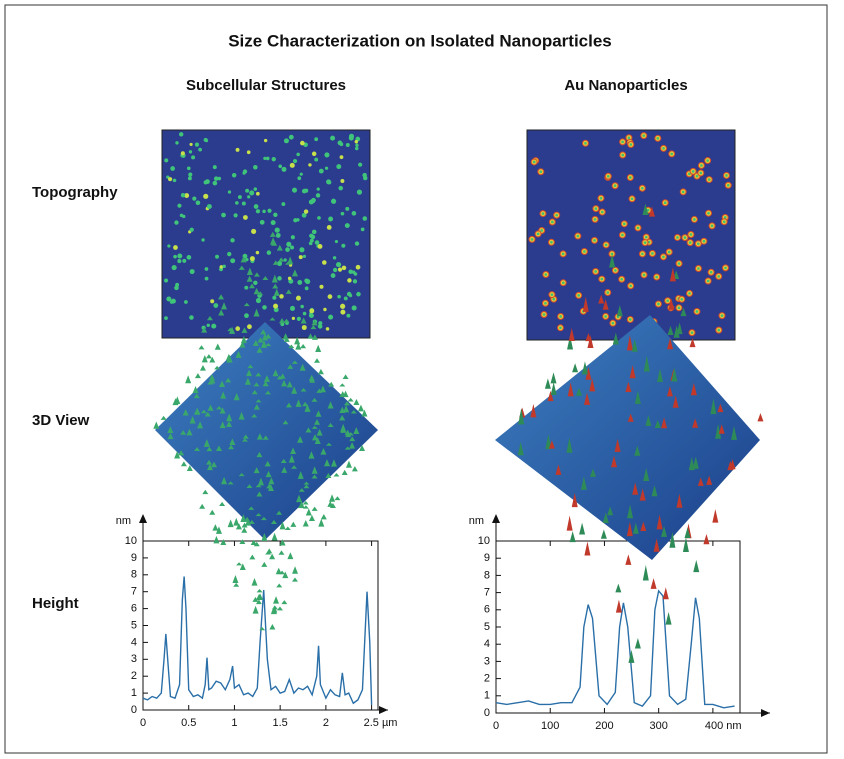 Image resolution: width=844 pixels, height=759 pixels. What do you see at coordinates (134, 693) in the screenshot?
I see `y-tick-label: 1` at bounding box center [134, 693].